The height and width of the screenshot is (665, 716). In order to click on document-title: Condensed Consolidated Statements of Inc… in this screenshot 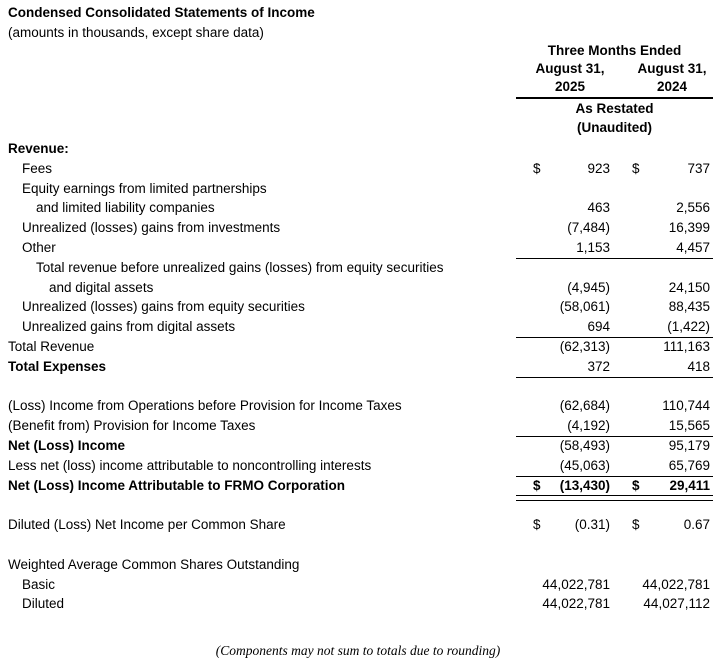, I will do `click(161, 12)`.